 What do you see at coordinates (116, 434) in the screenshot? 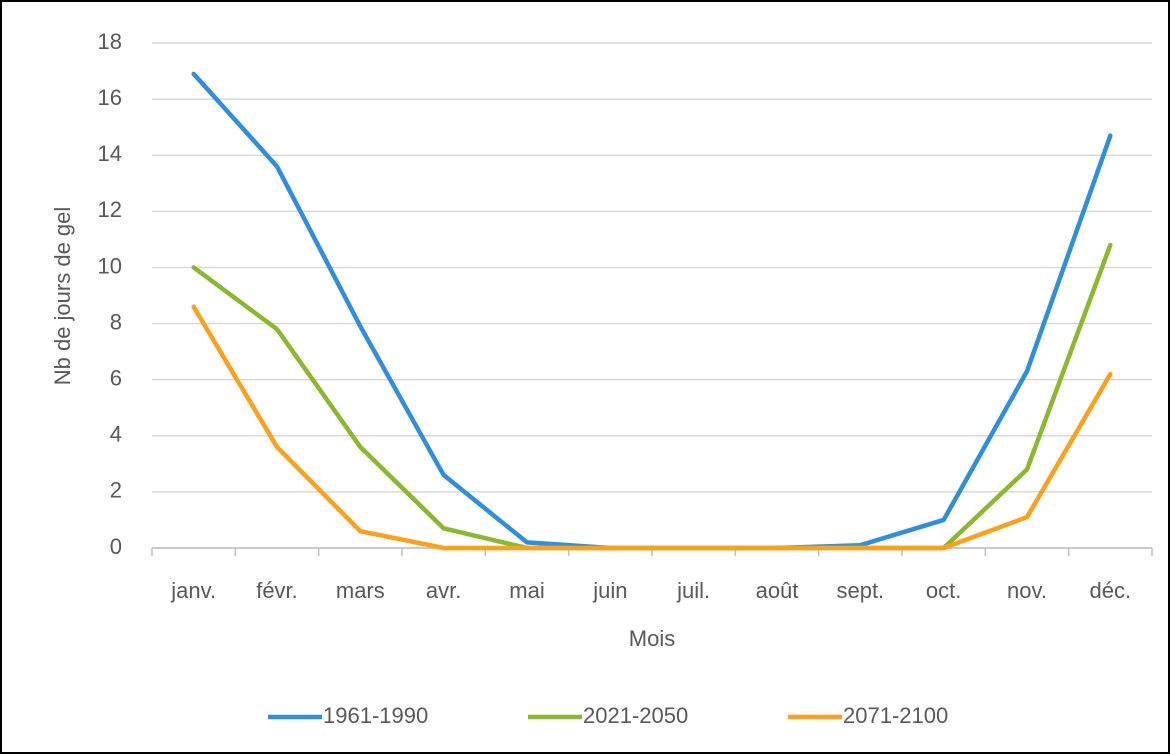
I see `y-tick-label: 4` at bounding box center [116, 434].